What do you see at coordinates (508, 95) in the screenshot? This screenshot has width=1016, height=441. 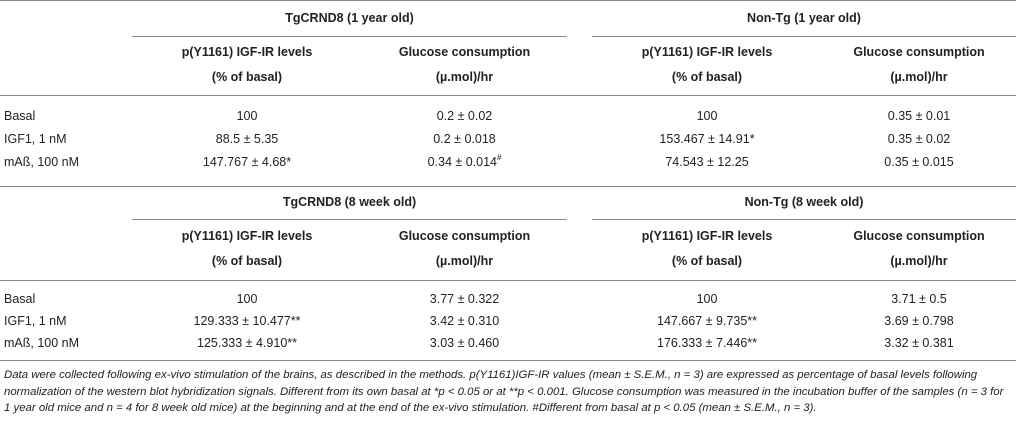 I see `header-bottom-rule` at bounding box center [508, 95].